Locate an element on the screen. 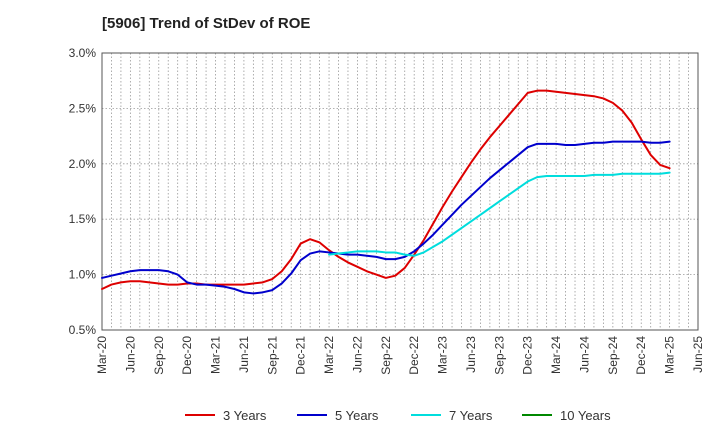  legend-label-7-years: 7 Years is located at coordinates (471, 415).